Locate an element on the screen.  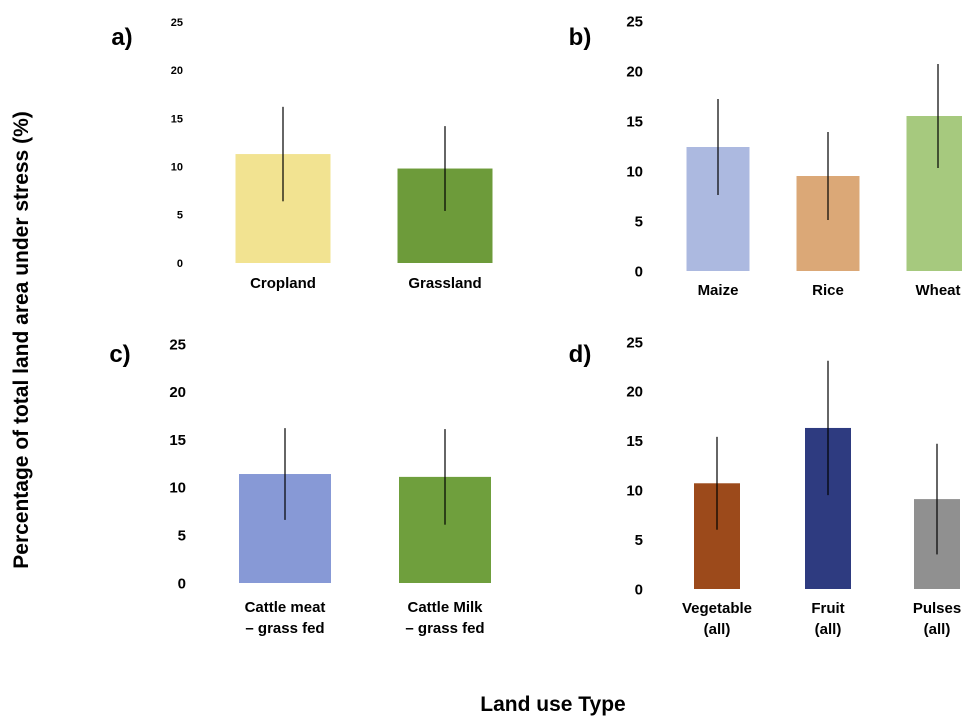
panel-label: c) is located at coordinates (119, 354).